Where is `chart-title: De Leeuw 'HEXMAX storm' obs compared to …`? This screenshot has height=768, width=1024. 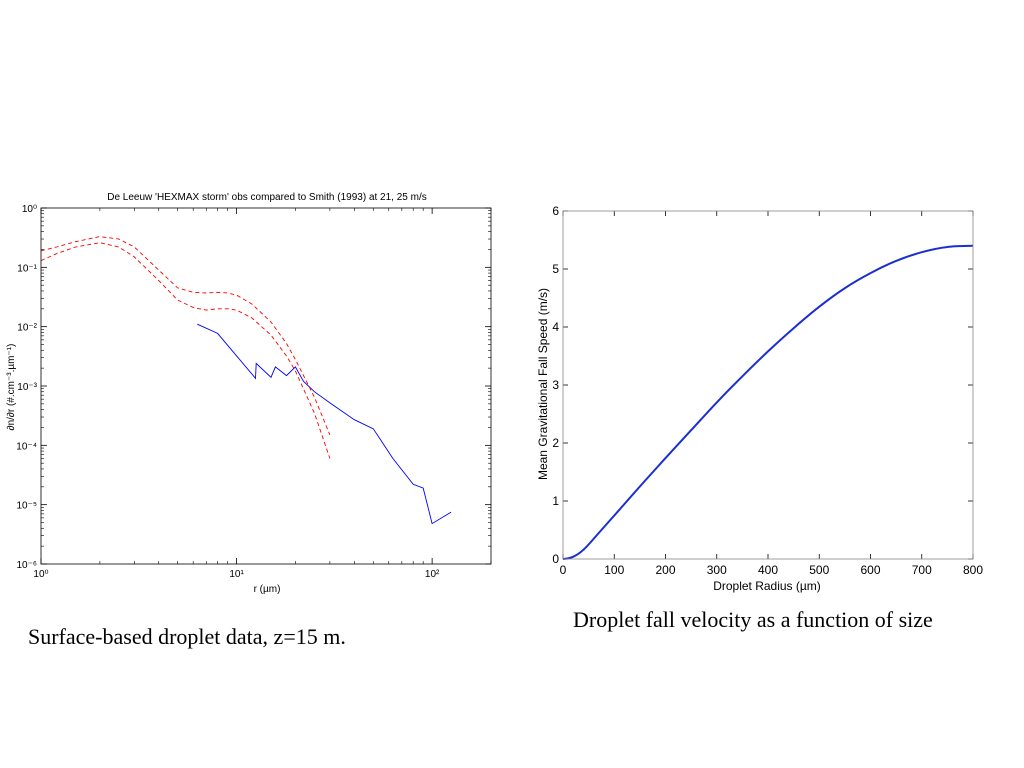
chart-title: De Leeuw 'HEXMAX storm' obs compared to … is located at coordinates (267, 197).